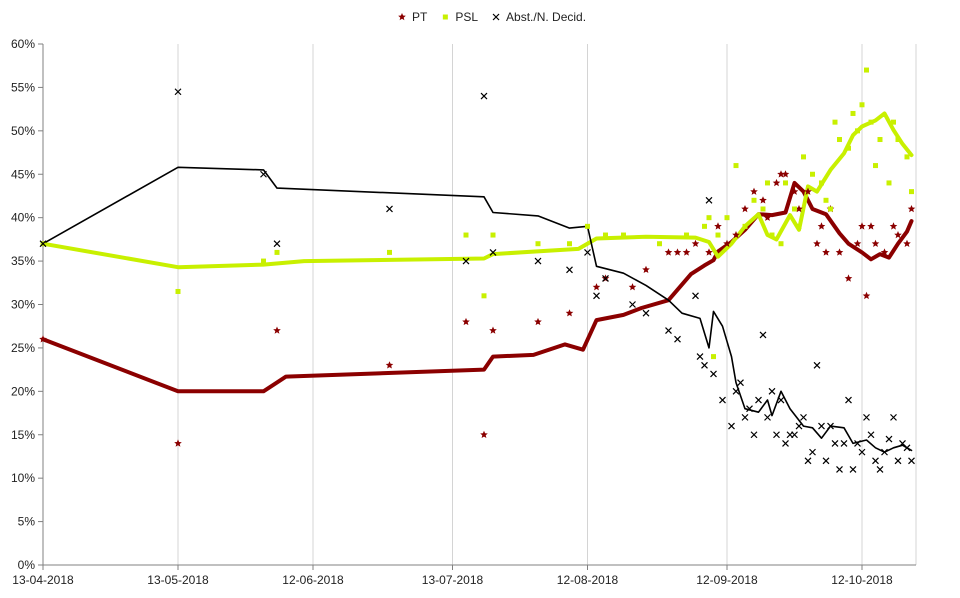 The image size is (960, 598). I want to click on y-tick-label: 40%, so click(23, 218).